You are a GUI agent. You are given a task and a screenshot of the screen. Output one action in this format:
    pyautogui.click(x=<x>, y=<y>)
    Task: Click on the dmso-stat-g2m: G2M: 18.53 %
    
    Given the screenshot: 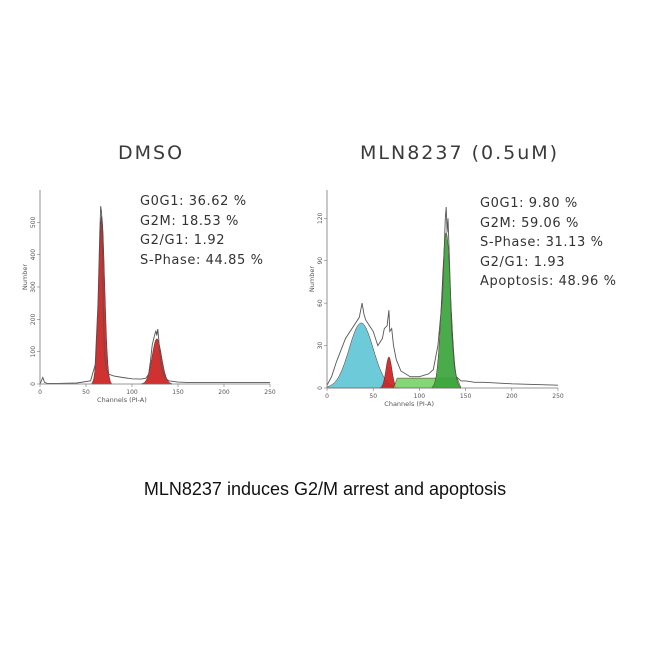 What is the action you would take?
    pyautogui.click(x=189, y=221)
    